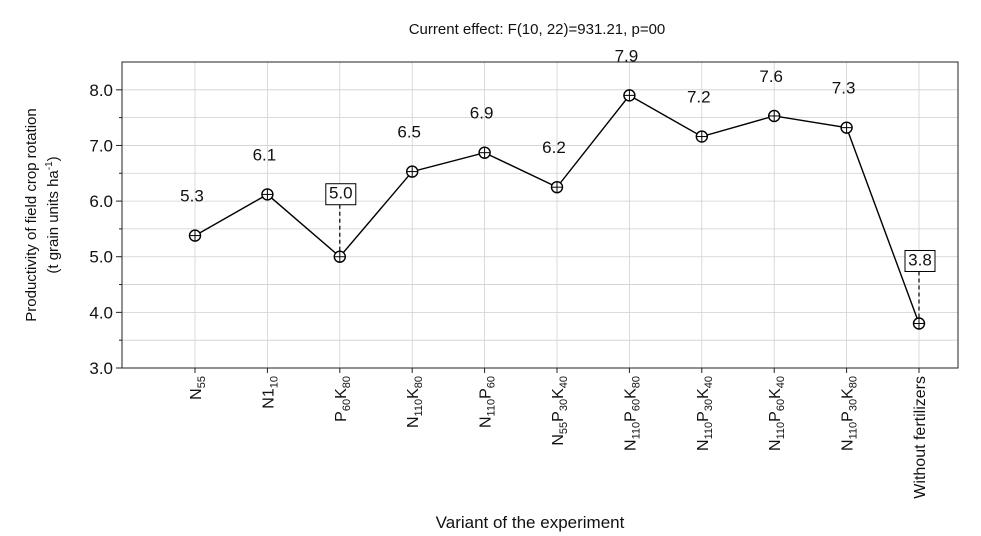 The width and height of the screenshot is (981, 536). I want to click on data-label: 7.2, so click(699, 97).